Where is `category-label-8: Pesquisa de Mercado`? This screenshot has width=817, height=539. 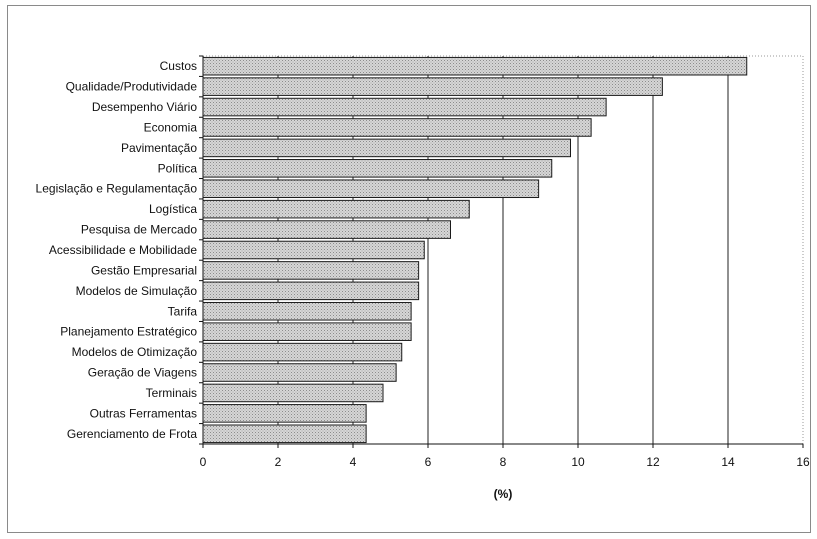 category-label-8: Pesquisa de Mercado is located at coordinates (139, 230).